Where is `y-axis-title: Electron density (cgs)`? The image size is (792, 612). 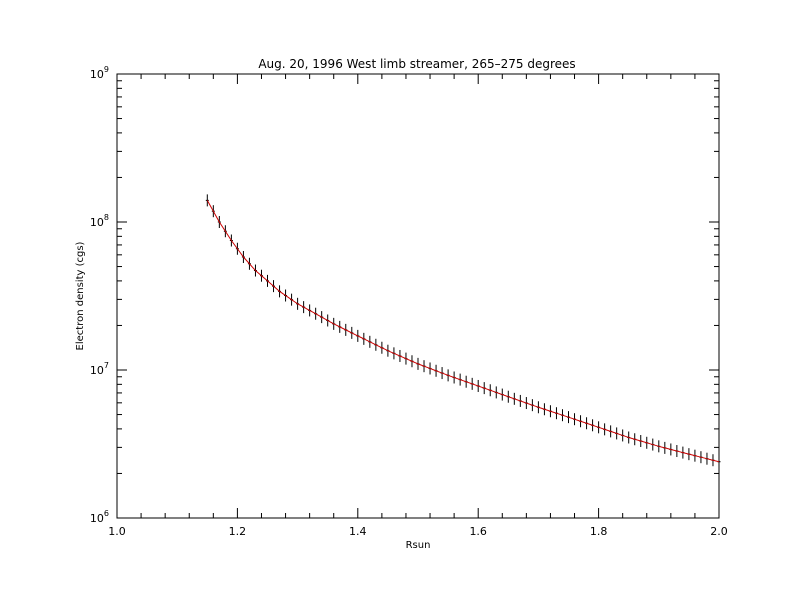 y-axis-title: Electron density (cgs) is located at coordinates (80, 295).